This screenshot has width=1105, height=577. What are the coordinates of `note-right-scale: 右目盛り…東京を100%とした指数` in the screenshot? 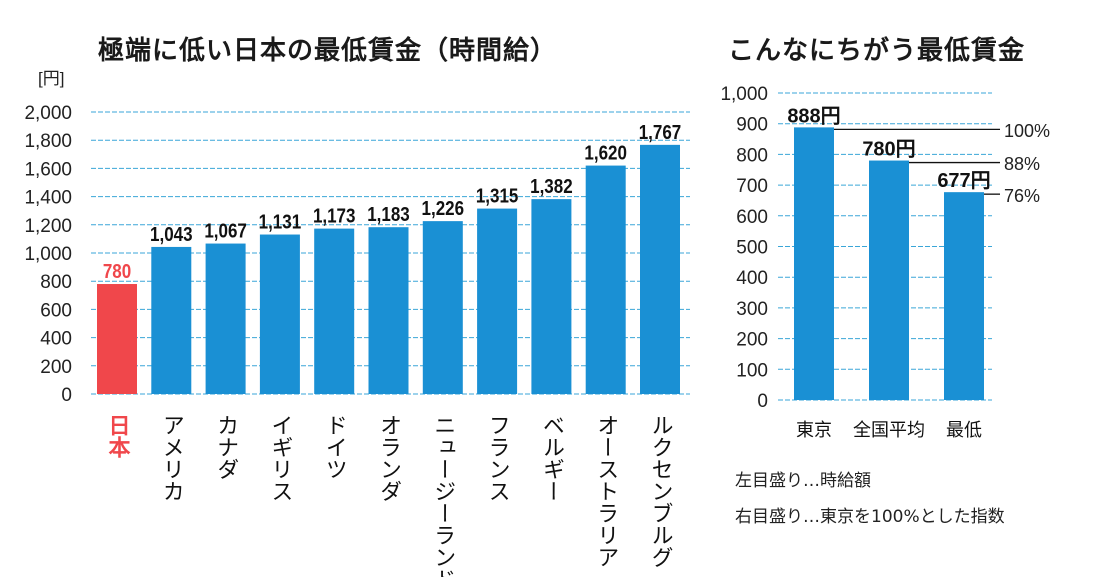 It's located at (870, 517).